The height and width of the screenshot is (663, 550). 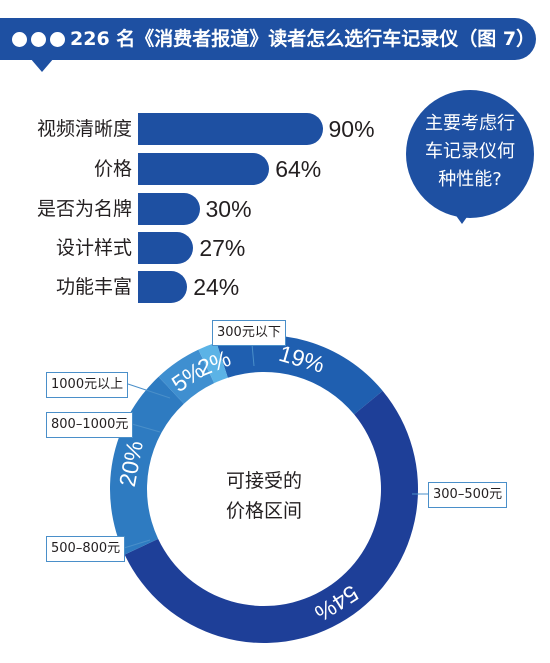 I want to click on question-bubble-tail, so click(x=462, y=217).